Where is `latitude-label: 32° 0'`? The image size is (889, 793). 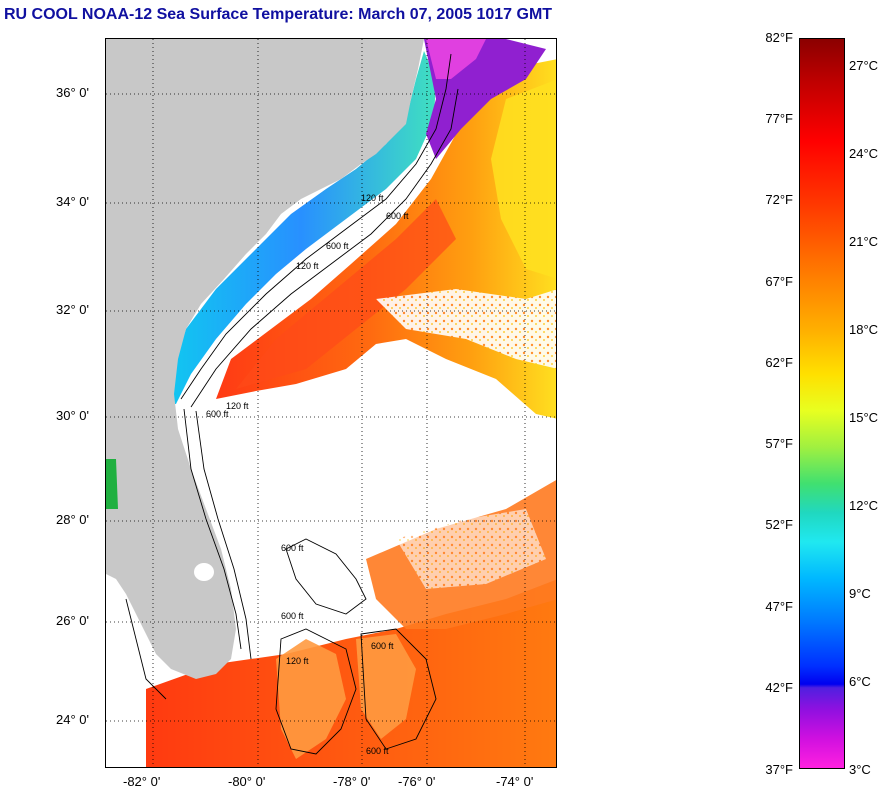 latitude-label: 32° 0' is located at coordinates (72, 309).